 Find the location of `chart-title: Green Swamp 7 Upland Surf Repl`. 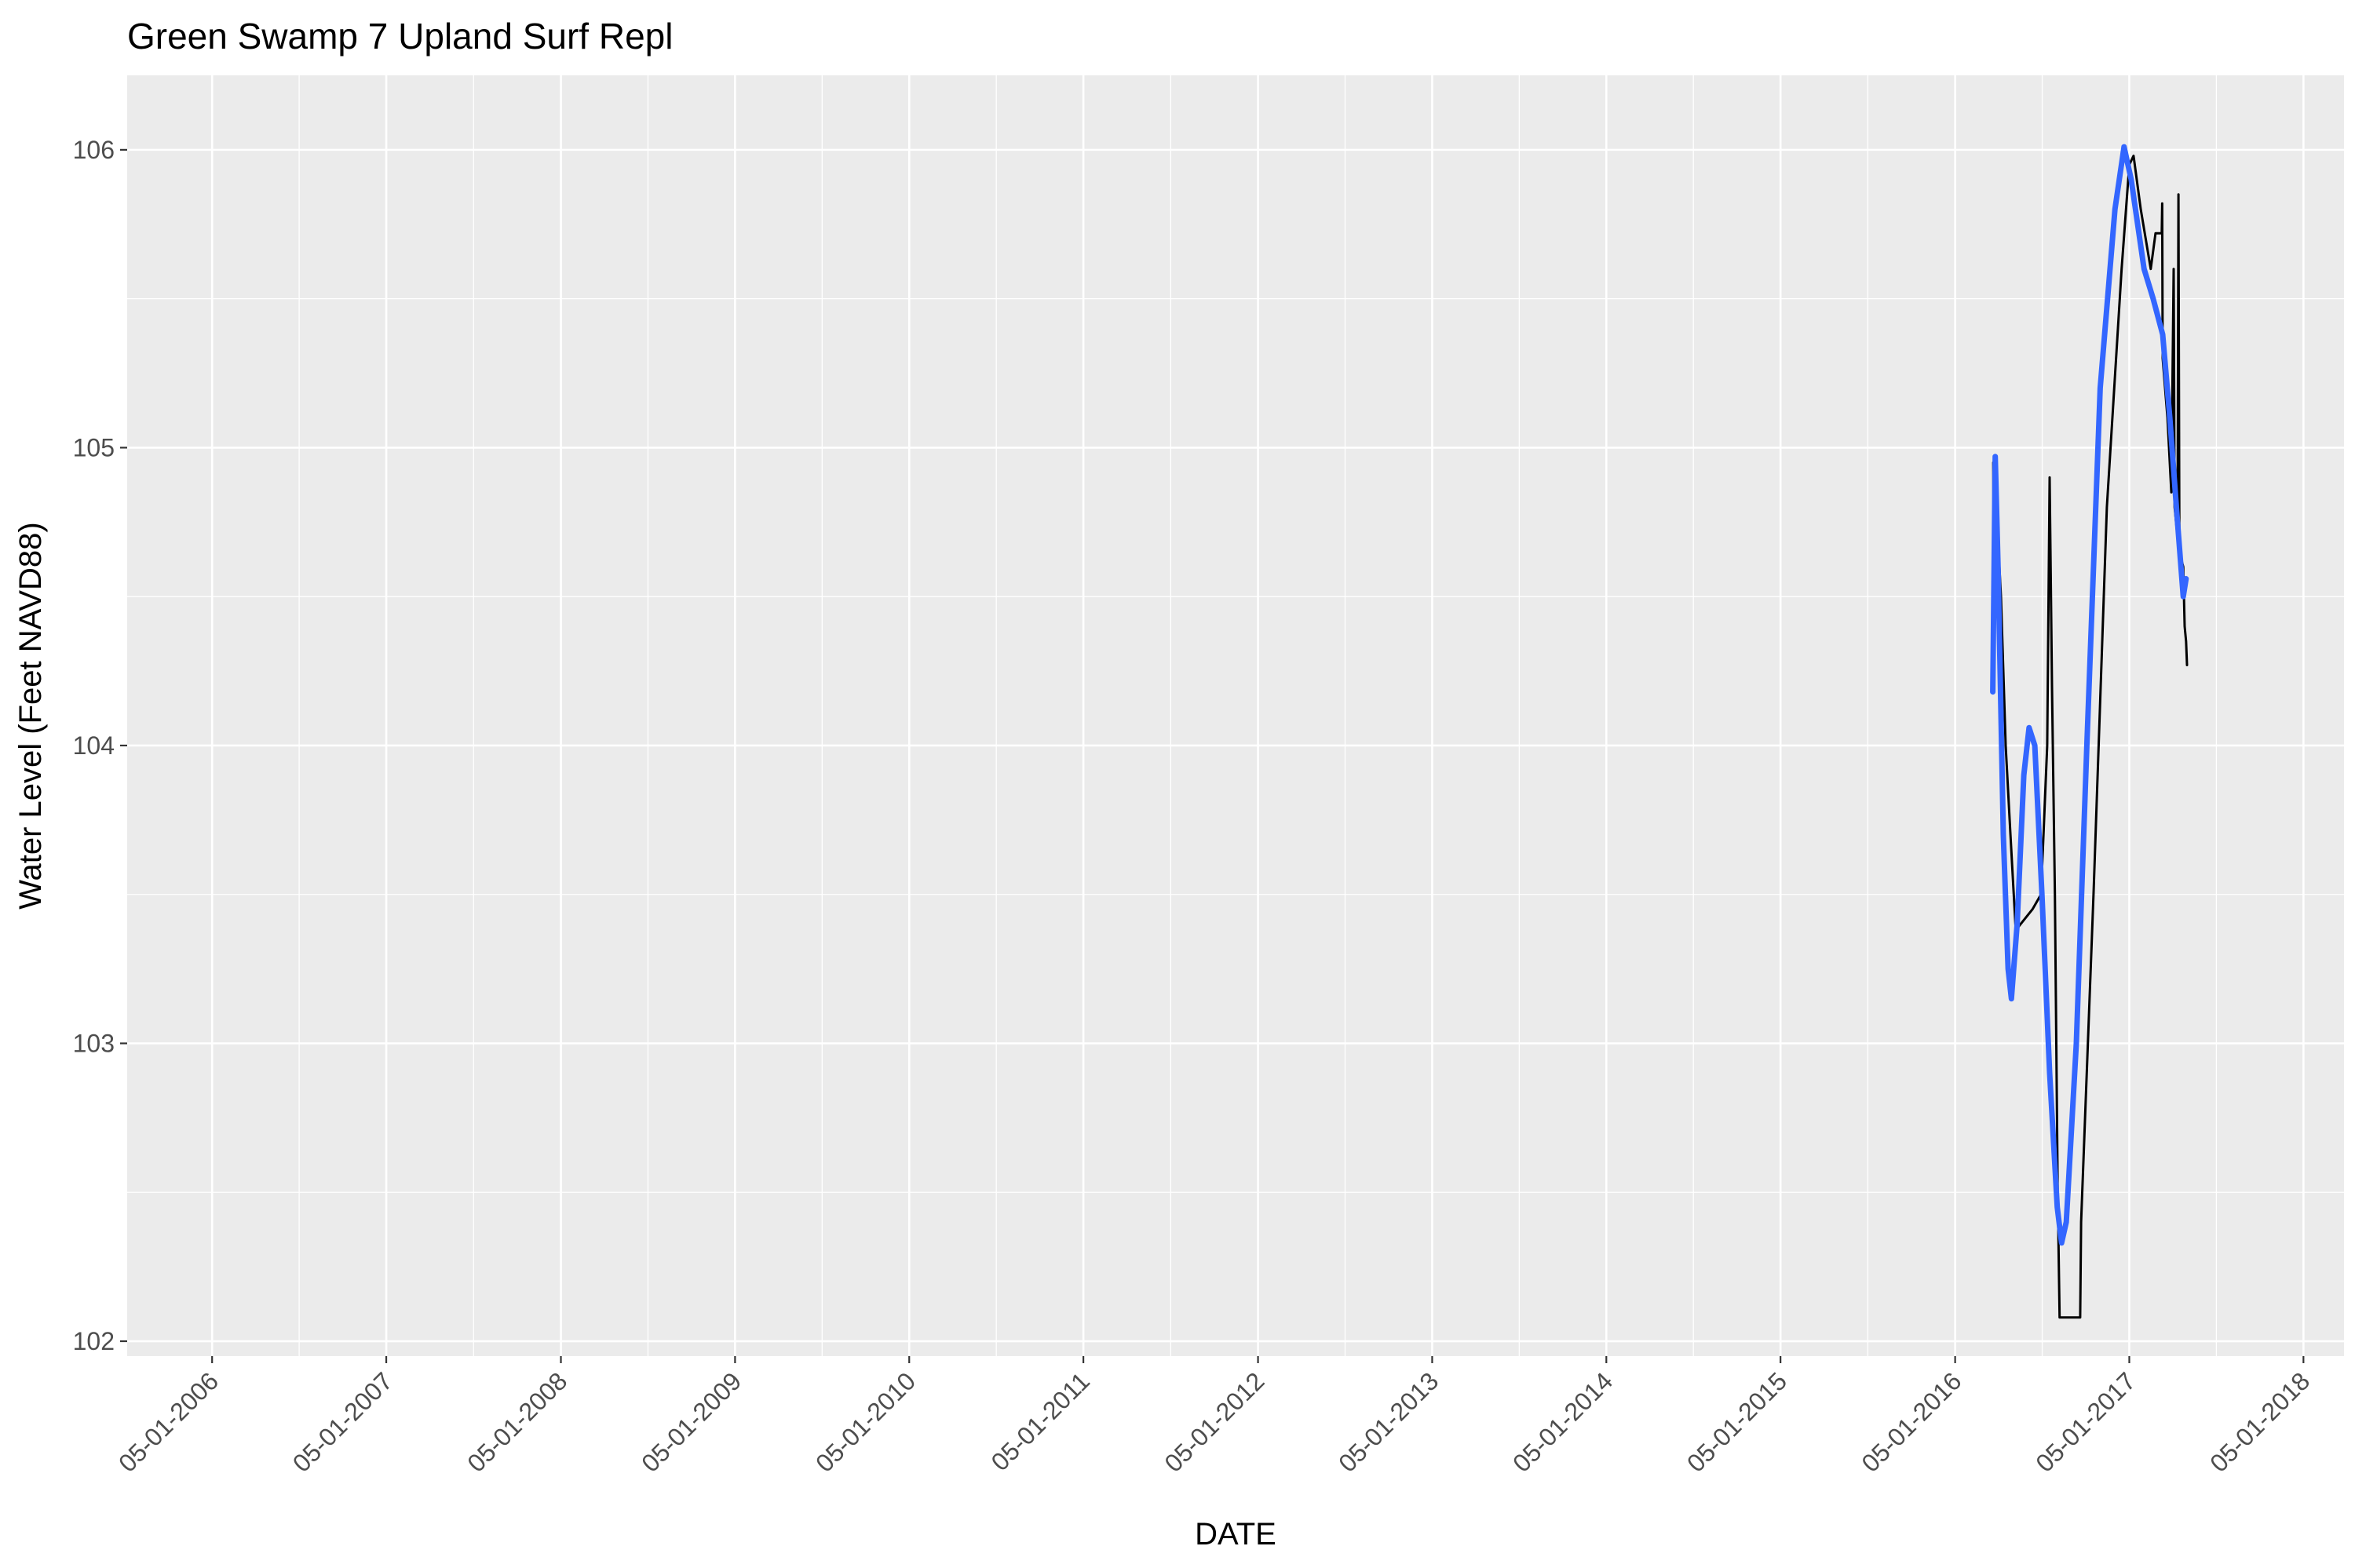

chart-title: Green Swamp 7 Upland Surf Repl is located at coordinates (400, 36).